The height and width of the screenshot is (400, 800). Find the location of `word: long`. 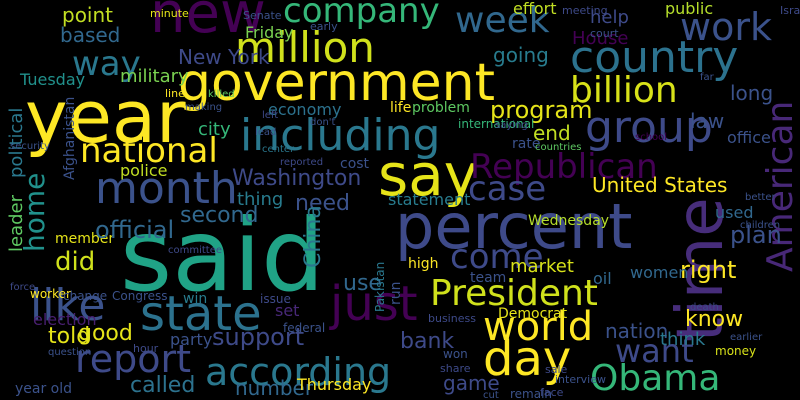

word: long is located at coordinates (751, 93).